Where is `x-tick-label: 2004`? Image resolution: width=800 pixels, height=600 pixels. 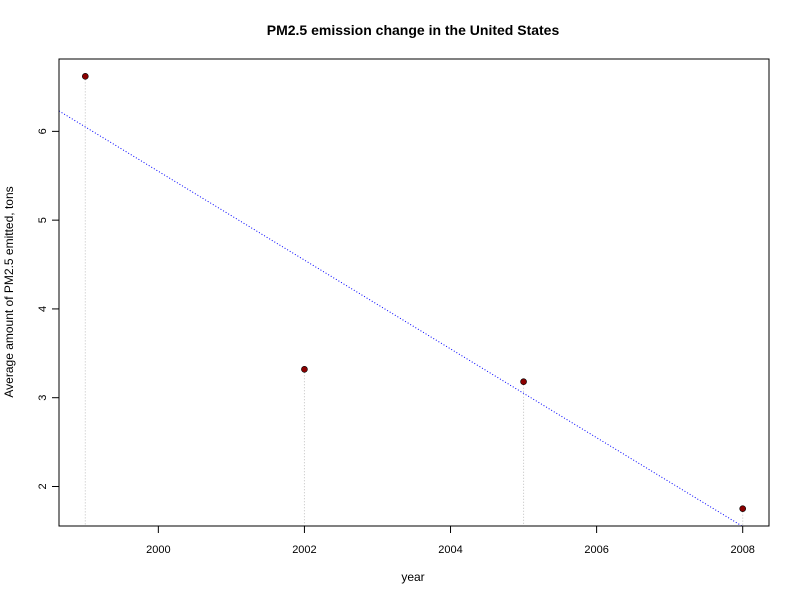
x-tick-label: 2004 is located at coordinates (450, 550).